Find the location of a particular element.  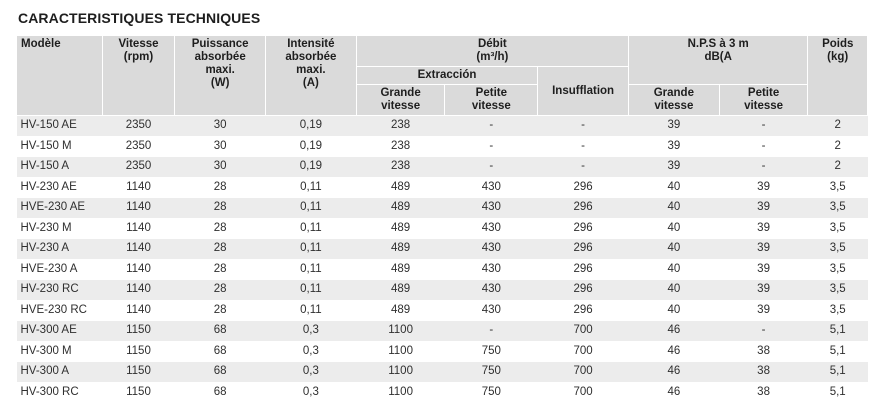

table-row: HV-230 M 1140 28 0,11 489 430 296 40 39 3,5 is located at coordinates (442, 228).